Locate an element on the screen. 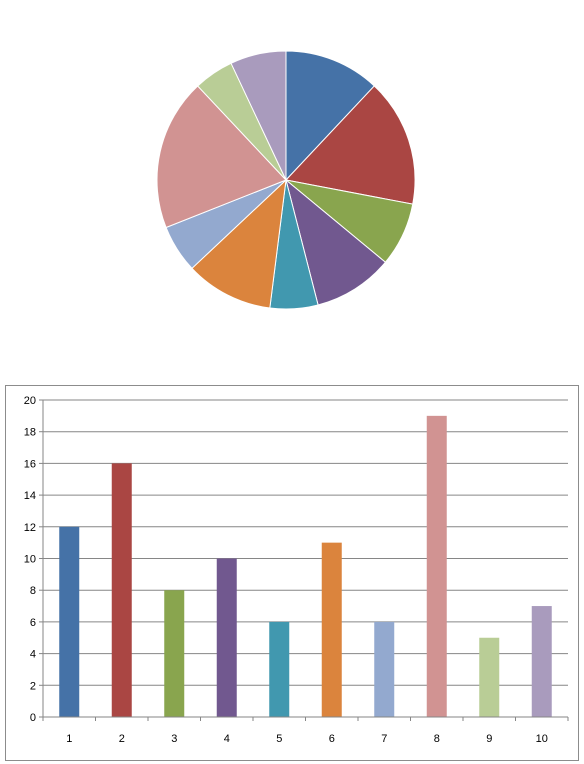 The width and height of the screenshot is (584, 764). y-tick-label-4: 4 is located at coordinates (33, 655).